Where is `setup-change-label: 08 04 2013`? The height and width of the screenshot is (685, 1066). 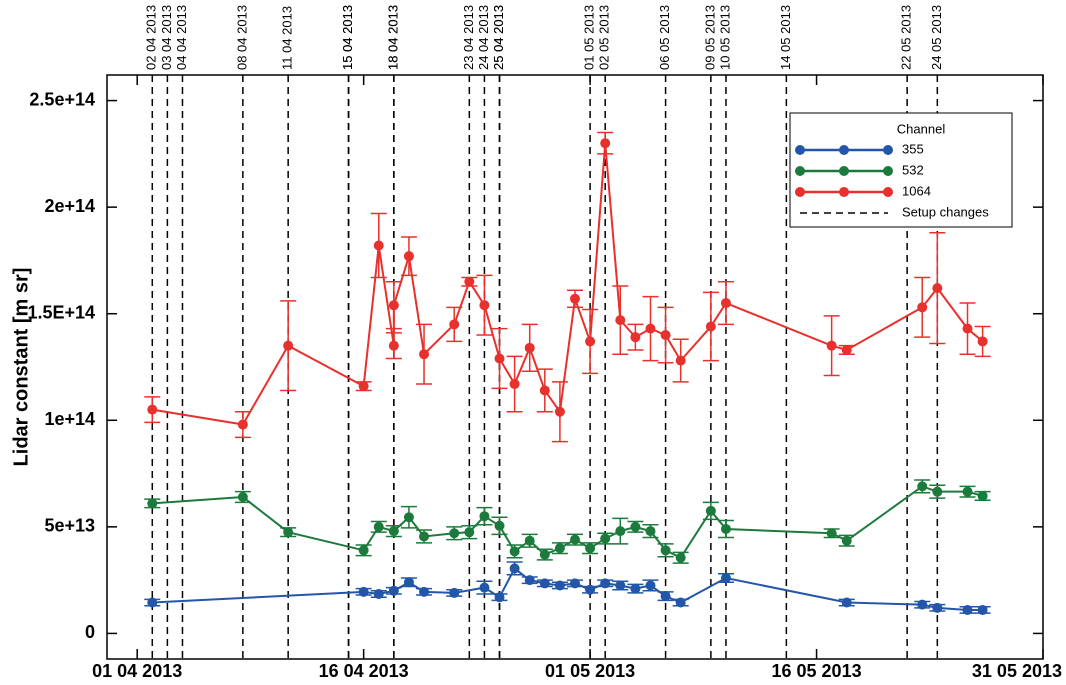 setup-change-label: 08 04 2013 is located at coordinates (241, 37).